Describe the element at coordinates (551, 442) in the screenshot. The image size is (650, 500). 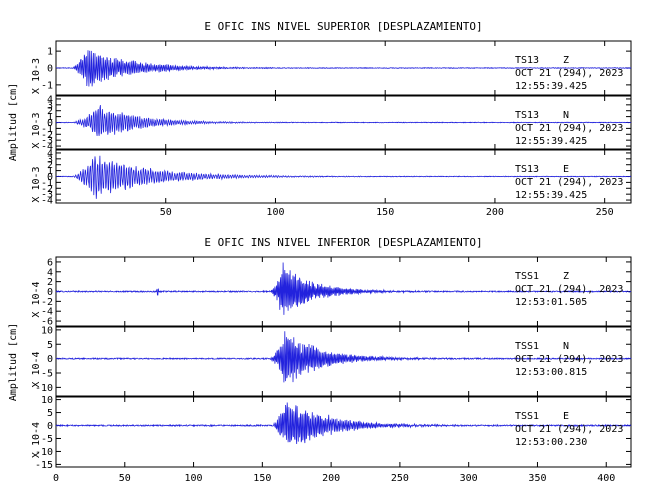
I see `time-label: 12:53:00.230` at that location.